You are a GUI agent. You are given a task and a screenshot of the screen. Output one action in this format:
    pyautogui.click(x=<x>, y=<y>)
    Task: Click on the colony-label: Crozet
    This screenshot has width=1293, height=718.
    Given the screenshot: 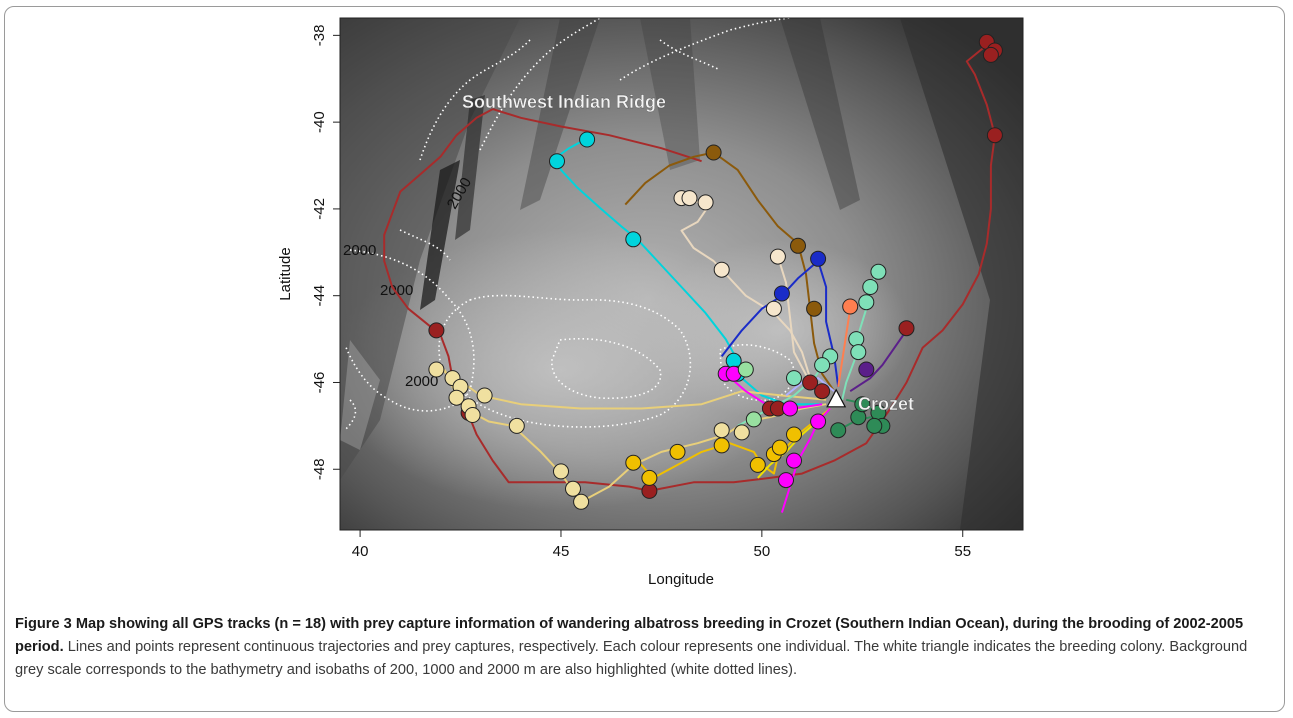 What is the action you would take?
    pyautogui.click(x=886, y=404)
    